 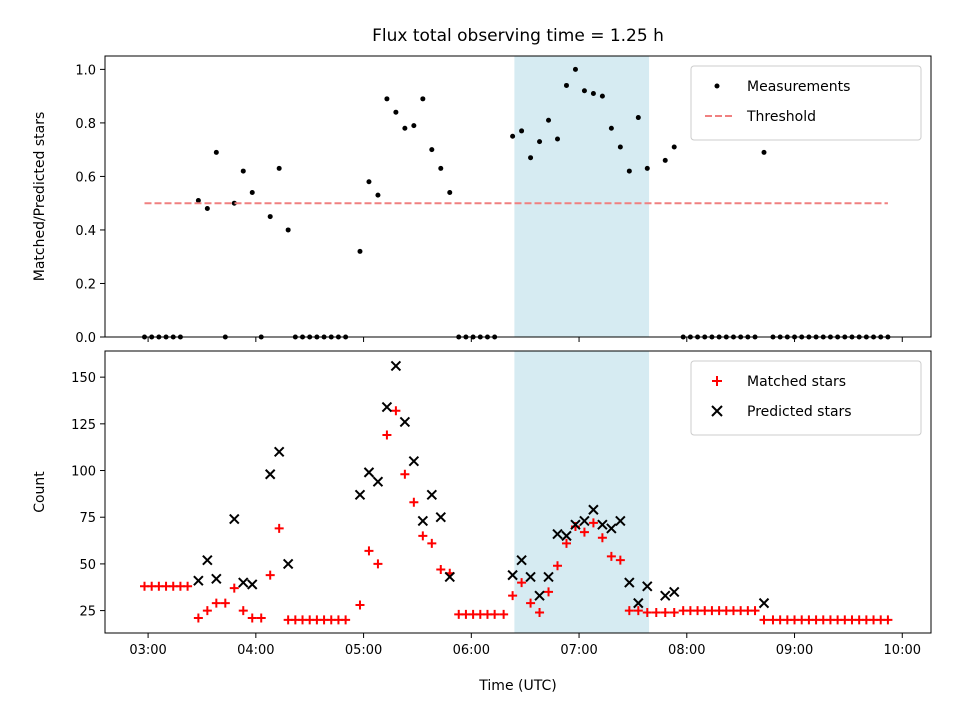 What do you see at coordinates (40, 197) in the screenshot?
I see `y-axis-label: Matched/Predicted stars` at bounding box center [40, 197].